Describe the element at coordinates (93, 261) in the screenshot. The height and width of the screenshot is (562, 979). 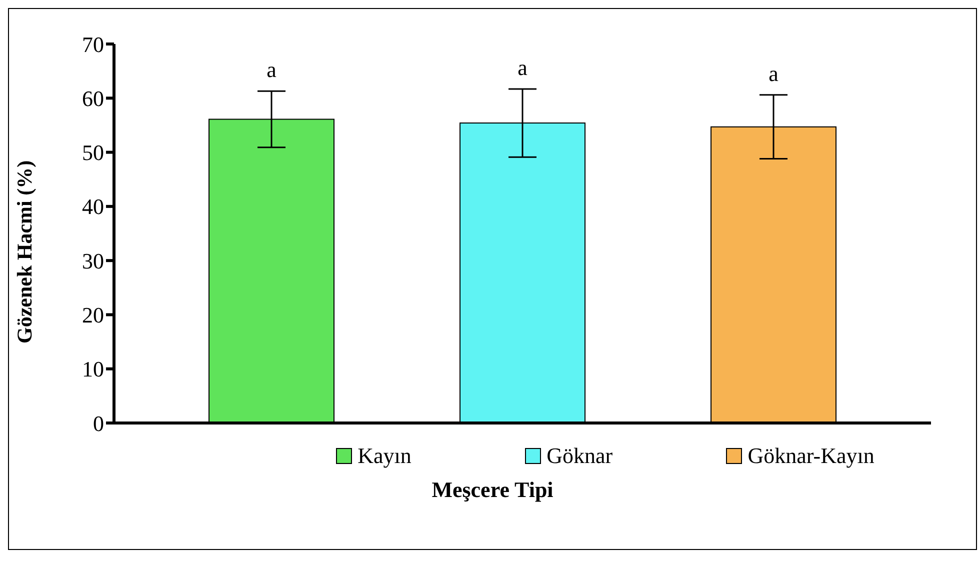
I see `y-tick-label: 30` at that location.